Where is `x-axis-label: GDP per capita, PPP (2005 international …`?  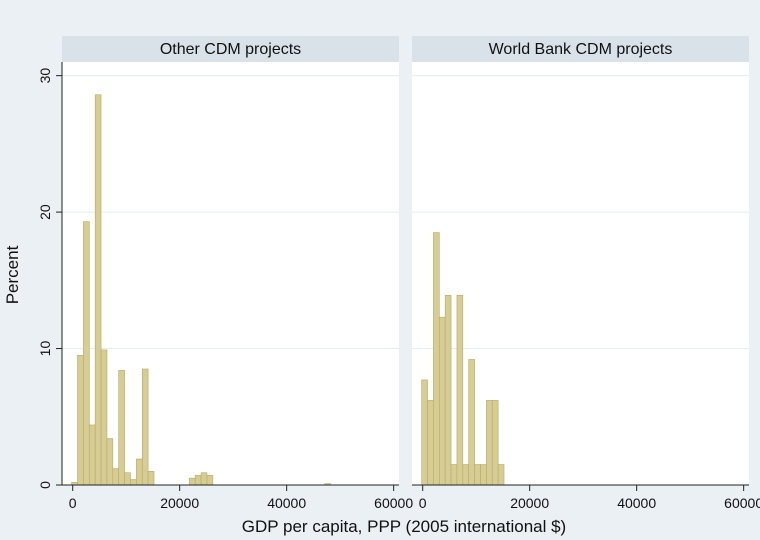
x-axis-label: GDP per capita, PPP (2005 international … is located at coordinates (404, 526).